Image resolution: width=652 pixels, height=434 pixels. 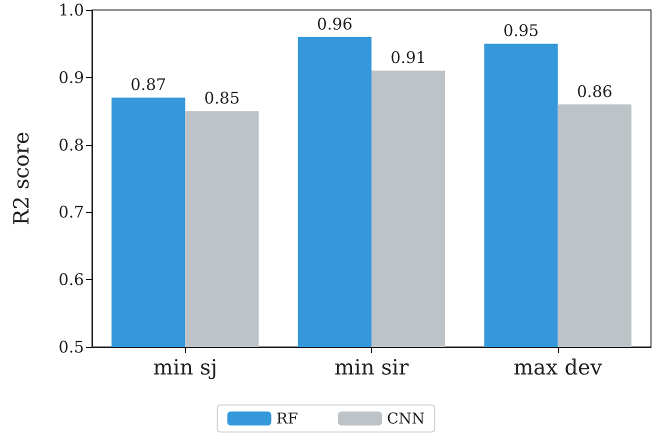 What do you see at coordinates (71, 347) in the screenshot?
I see `y-tick-label: 0.5` at bounding box center [71, 347].